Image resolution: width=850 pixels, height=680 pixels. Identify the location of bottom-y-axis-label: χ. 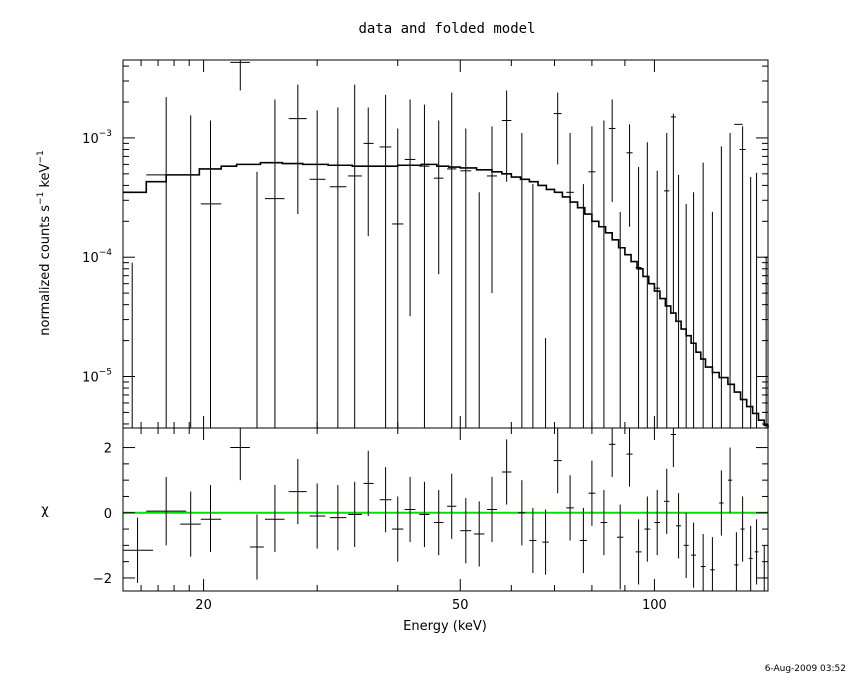
(45, 510).